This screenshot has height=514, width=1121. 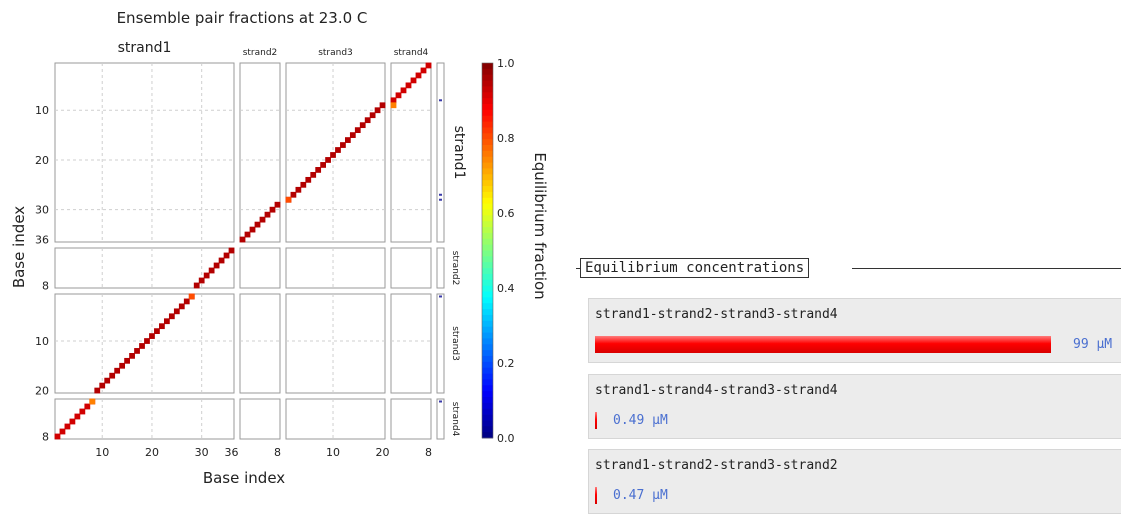 What do you see at coordinates (19, 247) in the screenshot?
I see `y-axis-label: Base index` at bounding box center [19, 247].